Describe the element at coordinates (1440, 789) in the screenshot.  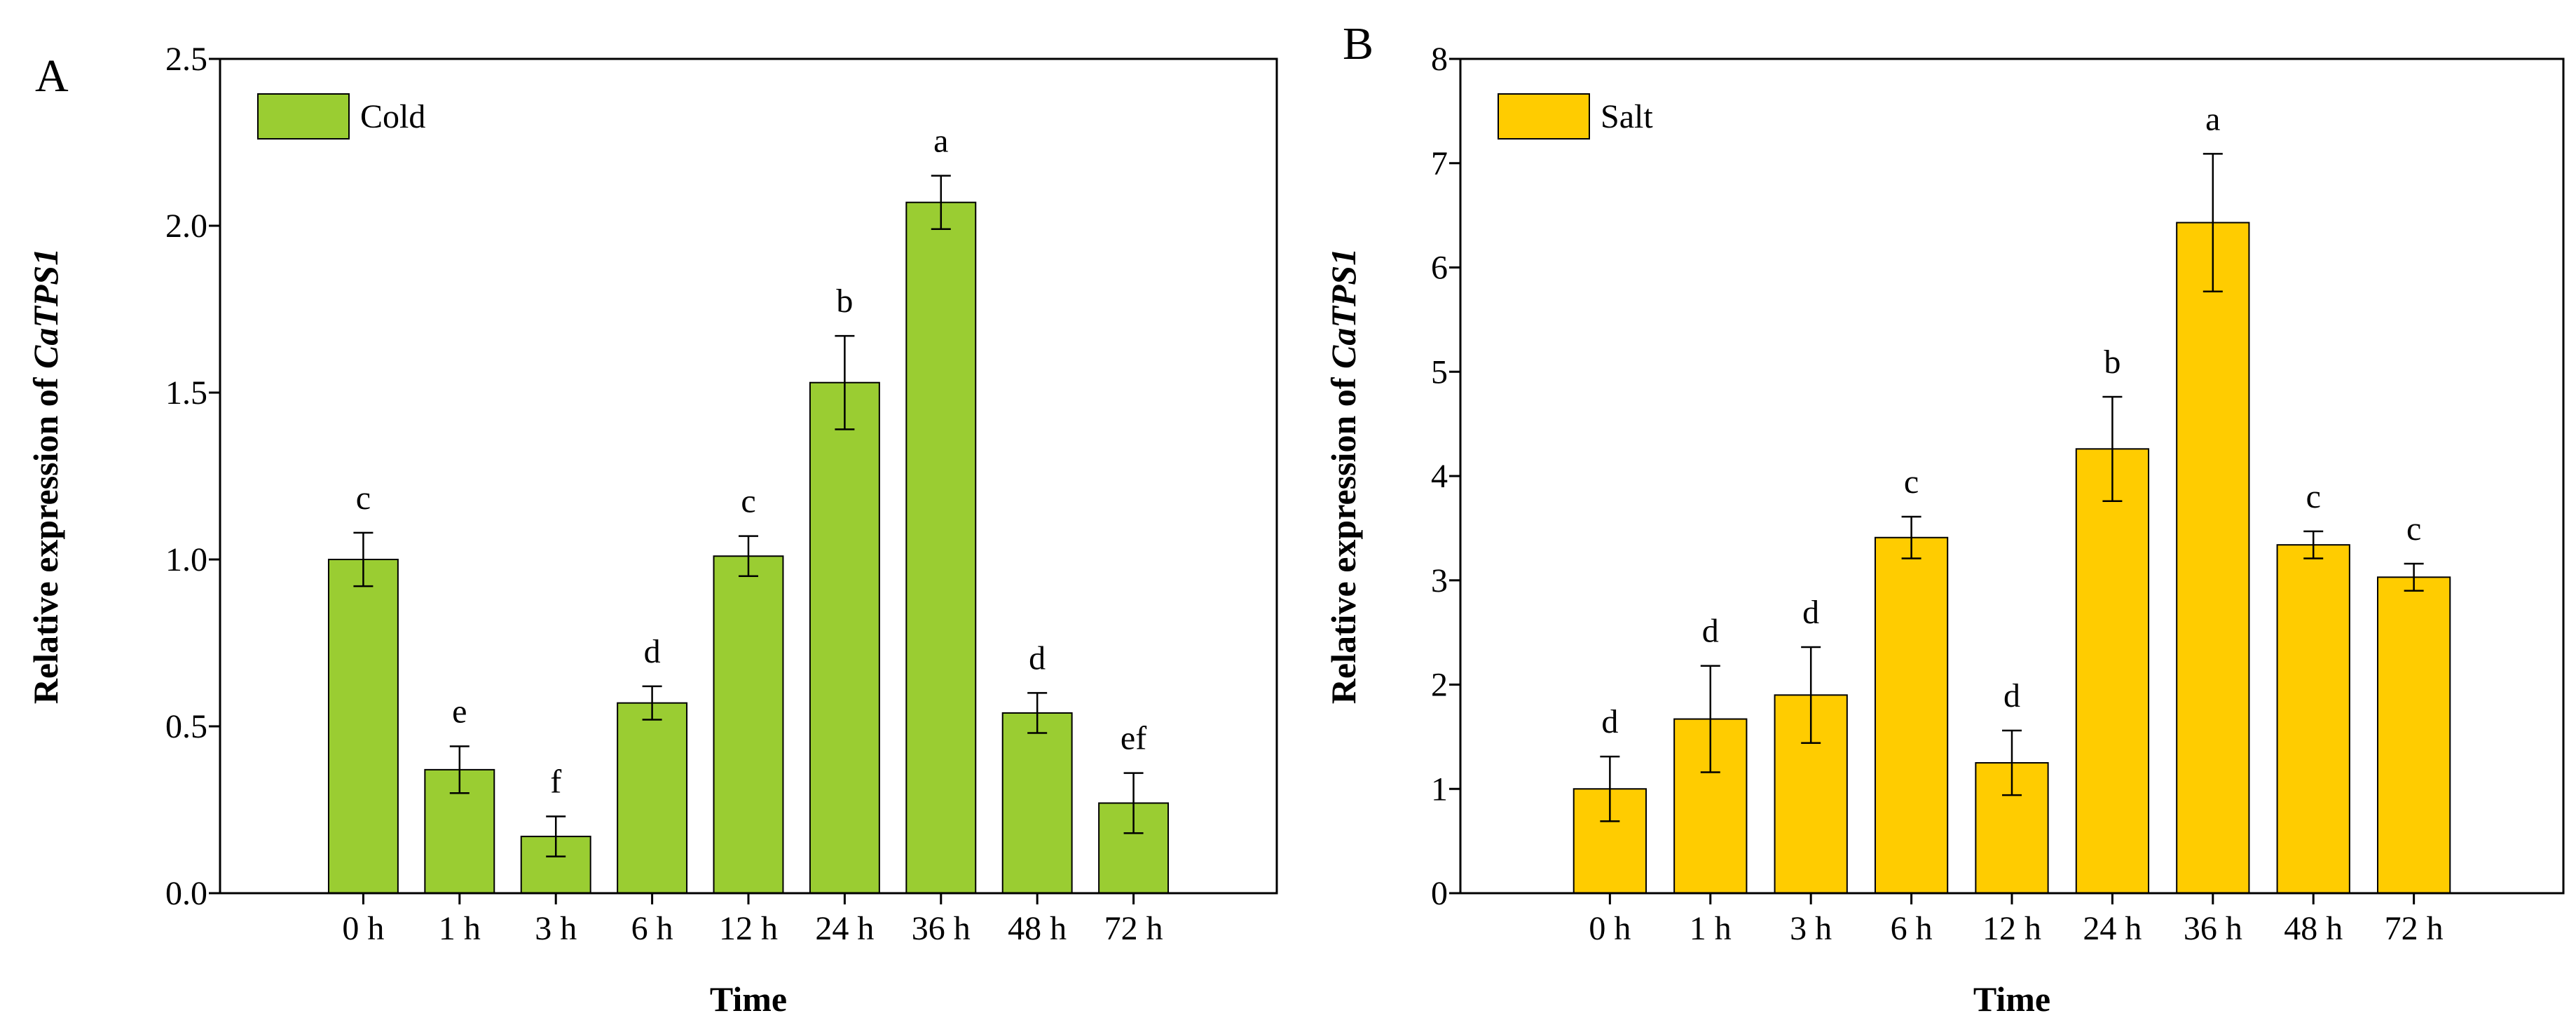
I see `y-tick-label: 1` at that location.